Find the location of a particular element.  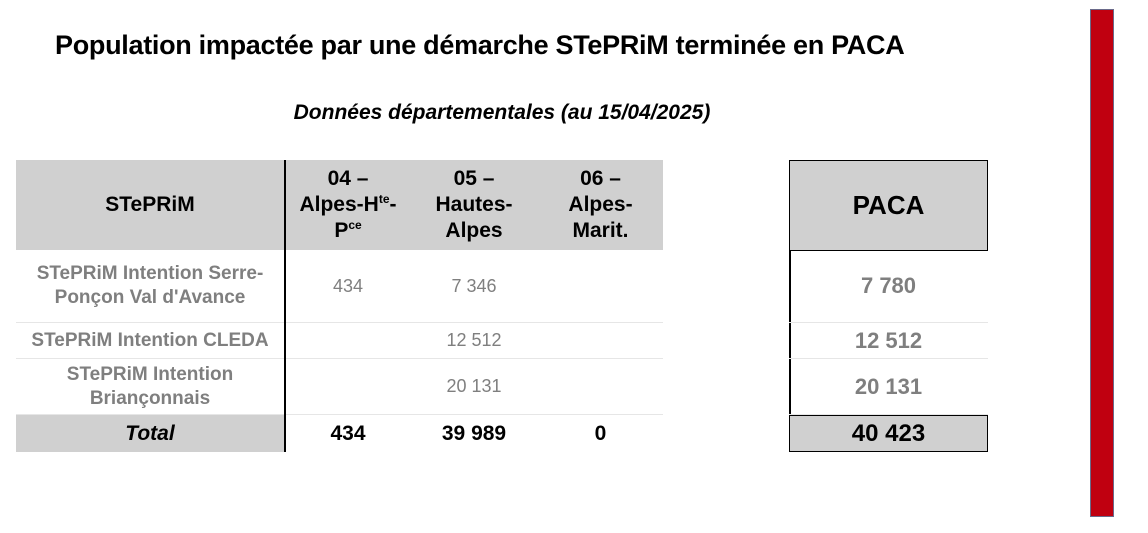

cell-serre-poncon-04: 434 is located at coordinates (348, 285).